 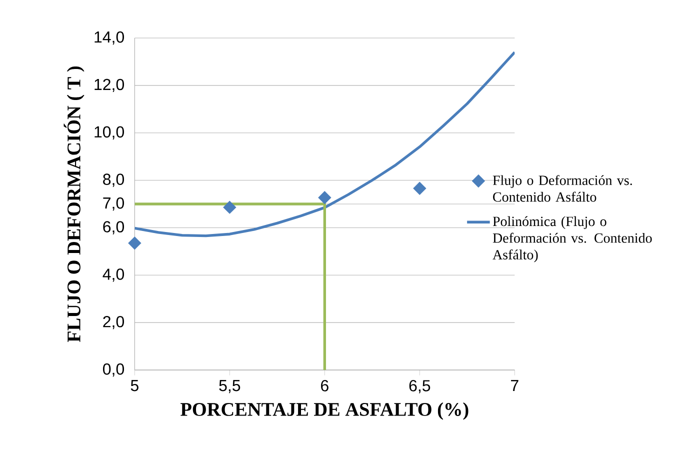 I want to click on y-tick-label: 7,0, so click(x=113, y=204).